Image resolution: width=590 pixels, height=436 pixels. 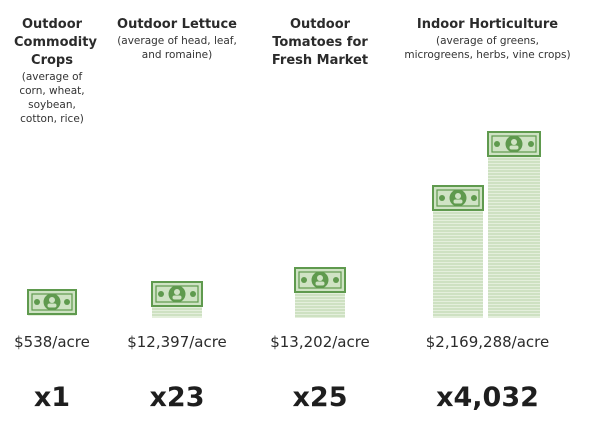 I want to click on money-stack-4-b, so click(x=514, y=224).